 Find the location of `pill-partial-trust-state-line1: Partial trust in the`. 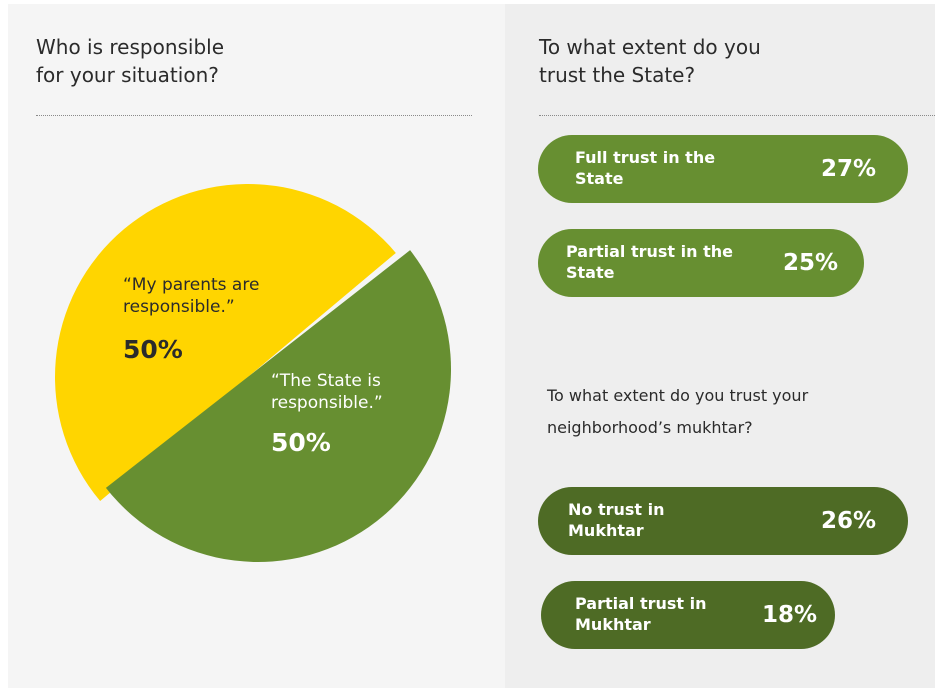

pill-partial-trust-state-line1: Partial trust in the is located at coordinates (649, 251).